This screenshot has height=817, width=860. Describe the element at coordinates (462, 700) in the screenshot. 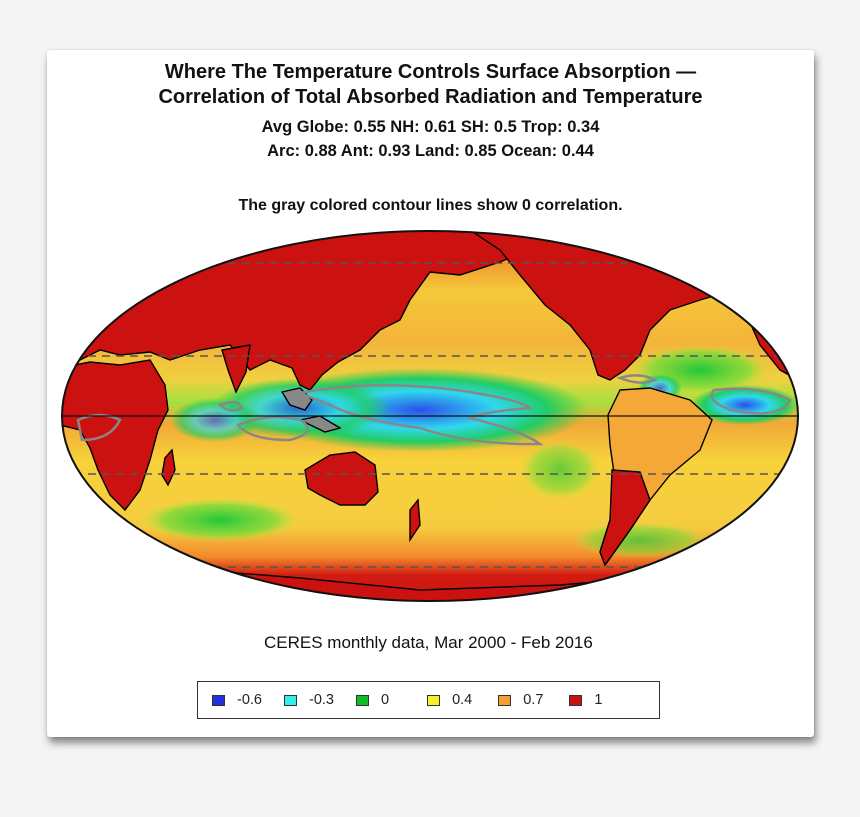

I see `legend-label: 0.4` at that location.